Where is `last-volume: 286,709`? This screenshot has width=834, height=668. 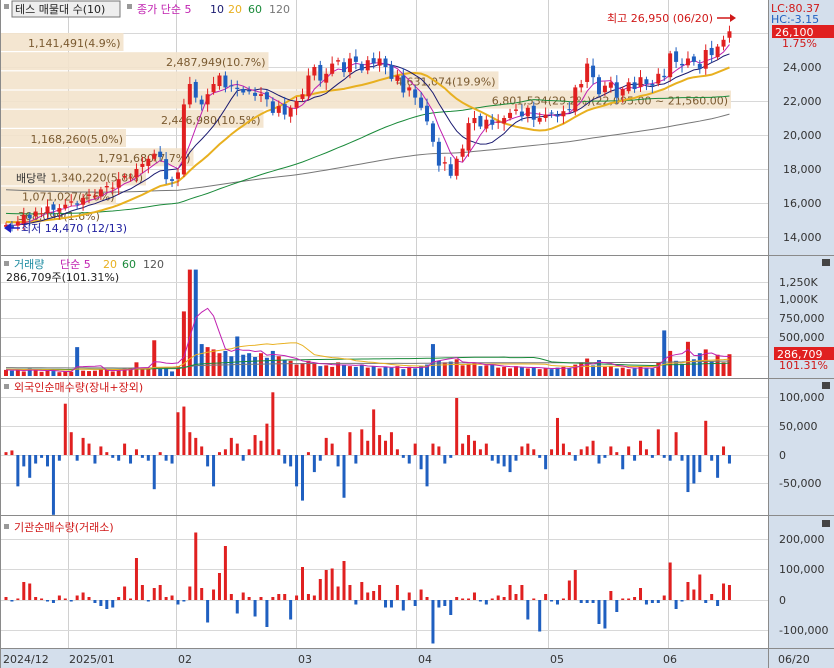 last-volume: 286,709 is located at coordinates (800, 354).